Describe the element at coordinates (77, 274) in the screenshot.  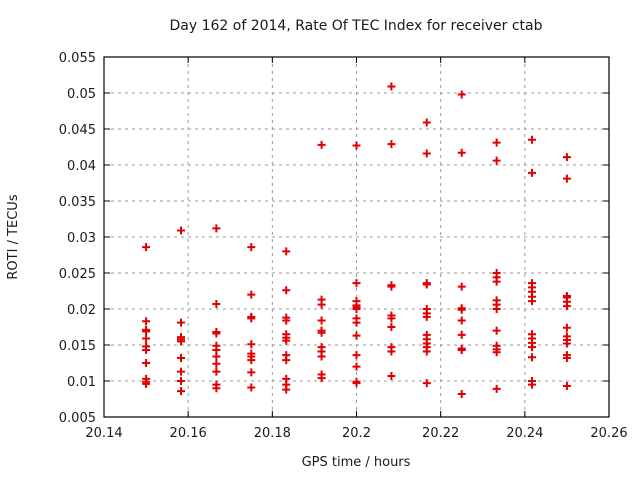
I see `y-tick-label: 0.025` at that location.